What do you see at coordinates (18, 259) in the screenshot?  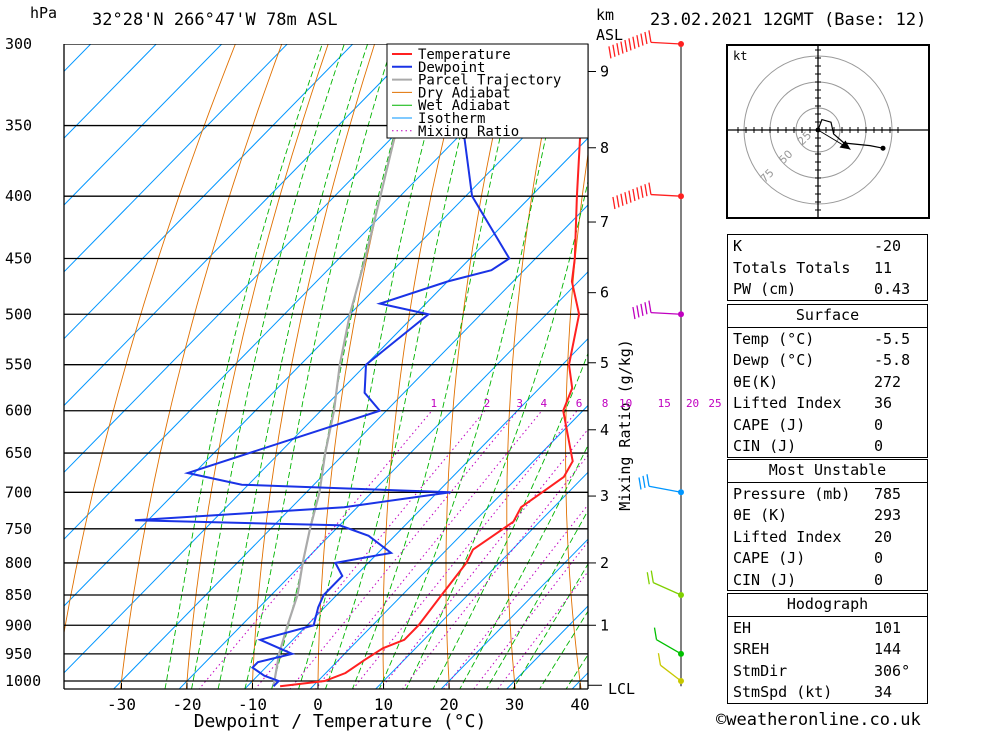 I see `pressure-tick-label: 450` at bounding box center [18, 259].